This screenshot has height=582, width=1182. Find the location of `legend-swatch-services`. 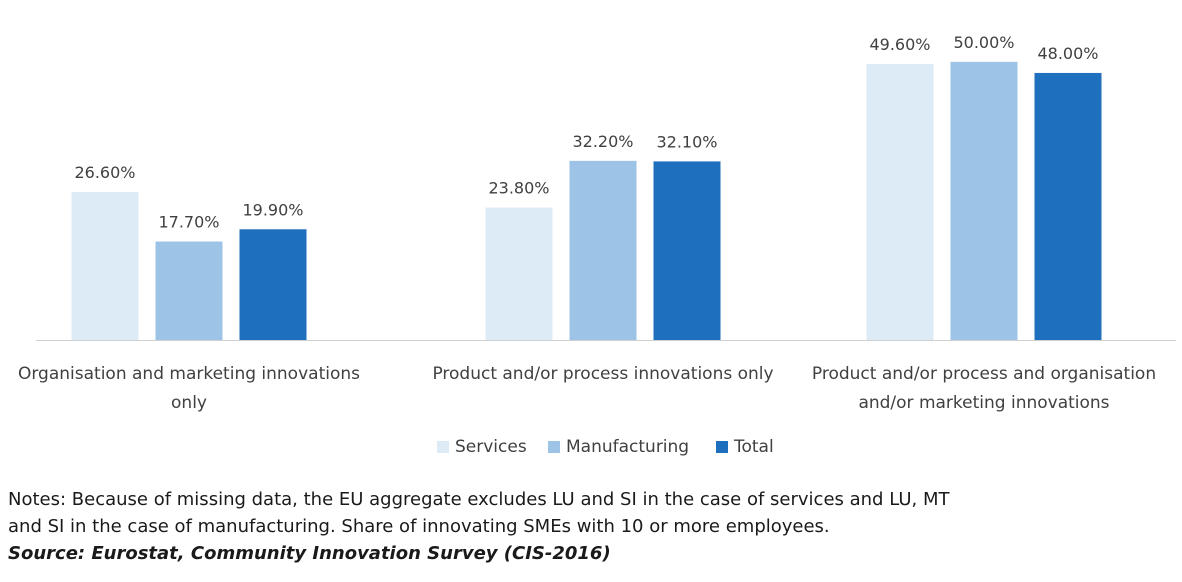

legend-swatch-services is located at coordinates (443, 447).